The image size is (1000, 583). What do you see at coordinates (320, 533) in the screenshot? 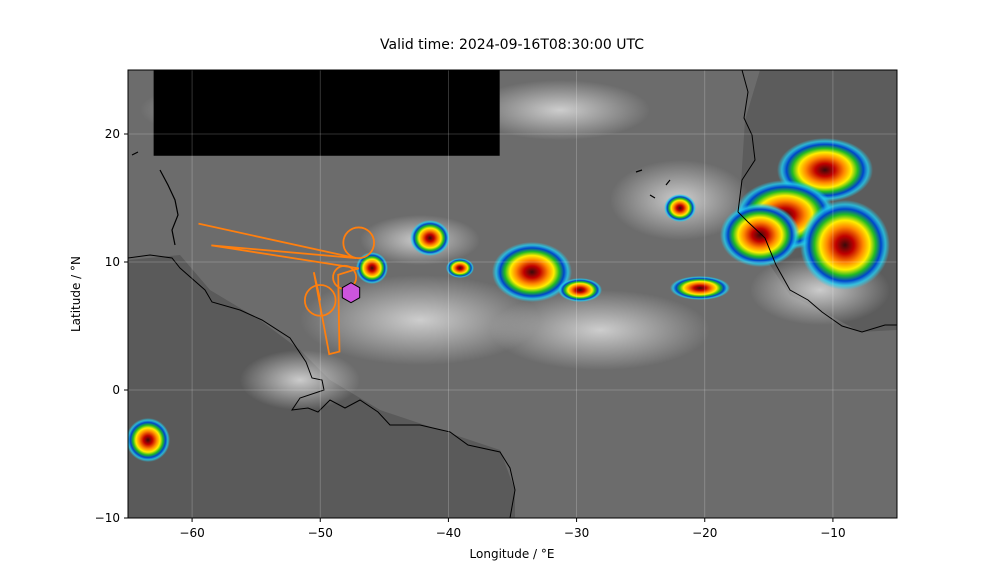
I see `x-tick-label: −50` at bounding box center [320, 533].